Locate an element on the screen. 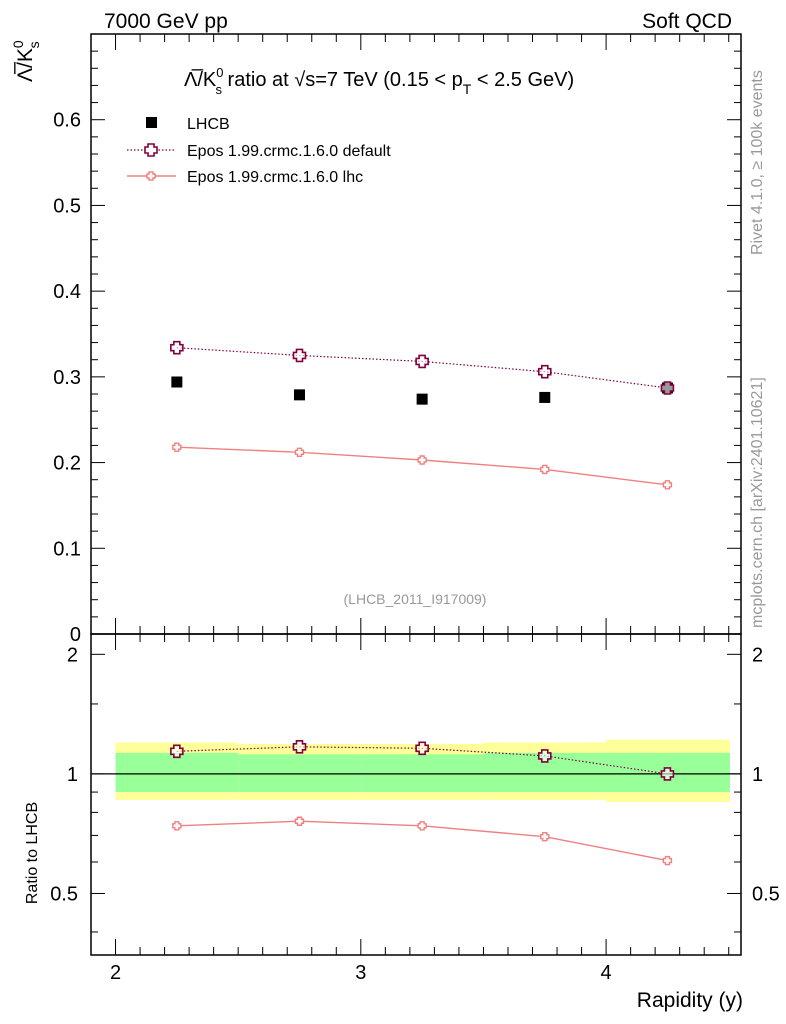 This screenshot has width=786, height=1024. x-tick-label: 4 is located at coordinates (606, 973).